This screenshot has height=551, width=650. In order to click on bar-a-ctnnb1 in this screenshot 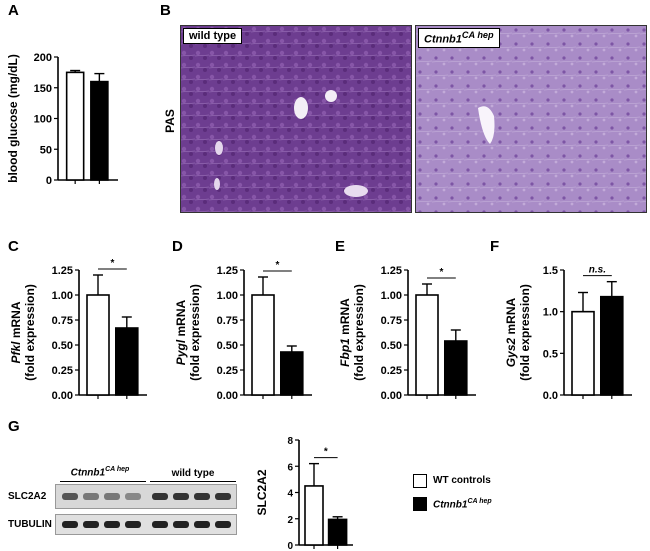, I will do `click(99, 130)`.